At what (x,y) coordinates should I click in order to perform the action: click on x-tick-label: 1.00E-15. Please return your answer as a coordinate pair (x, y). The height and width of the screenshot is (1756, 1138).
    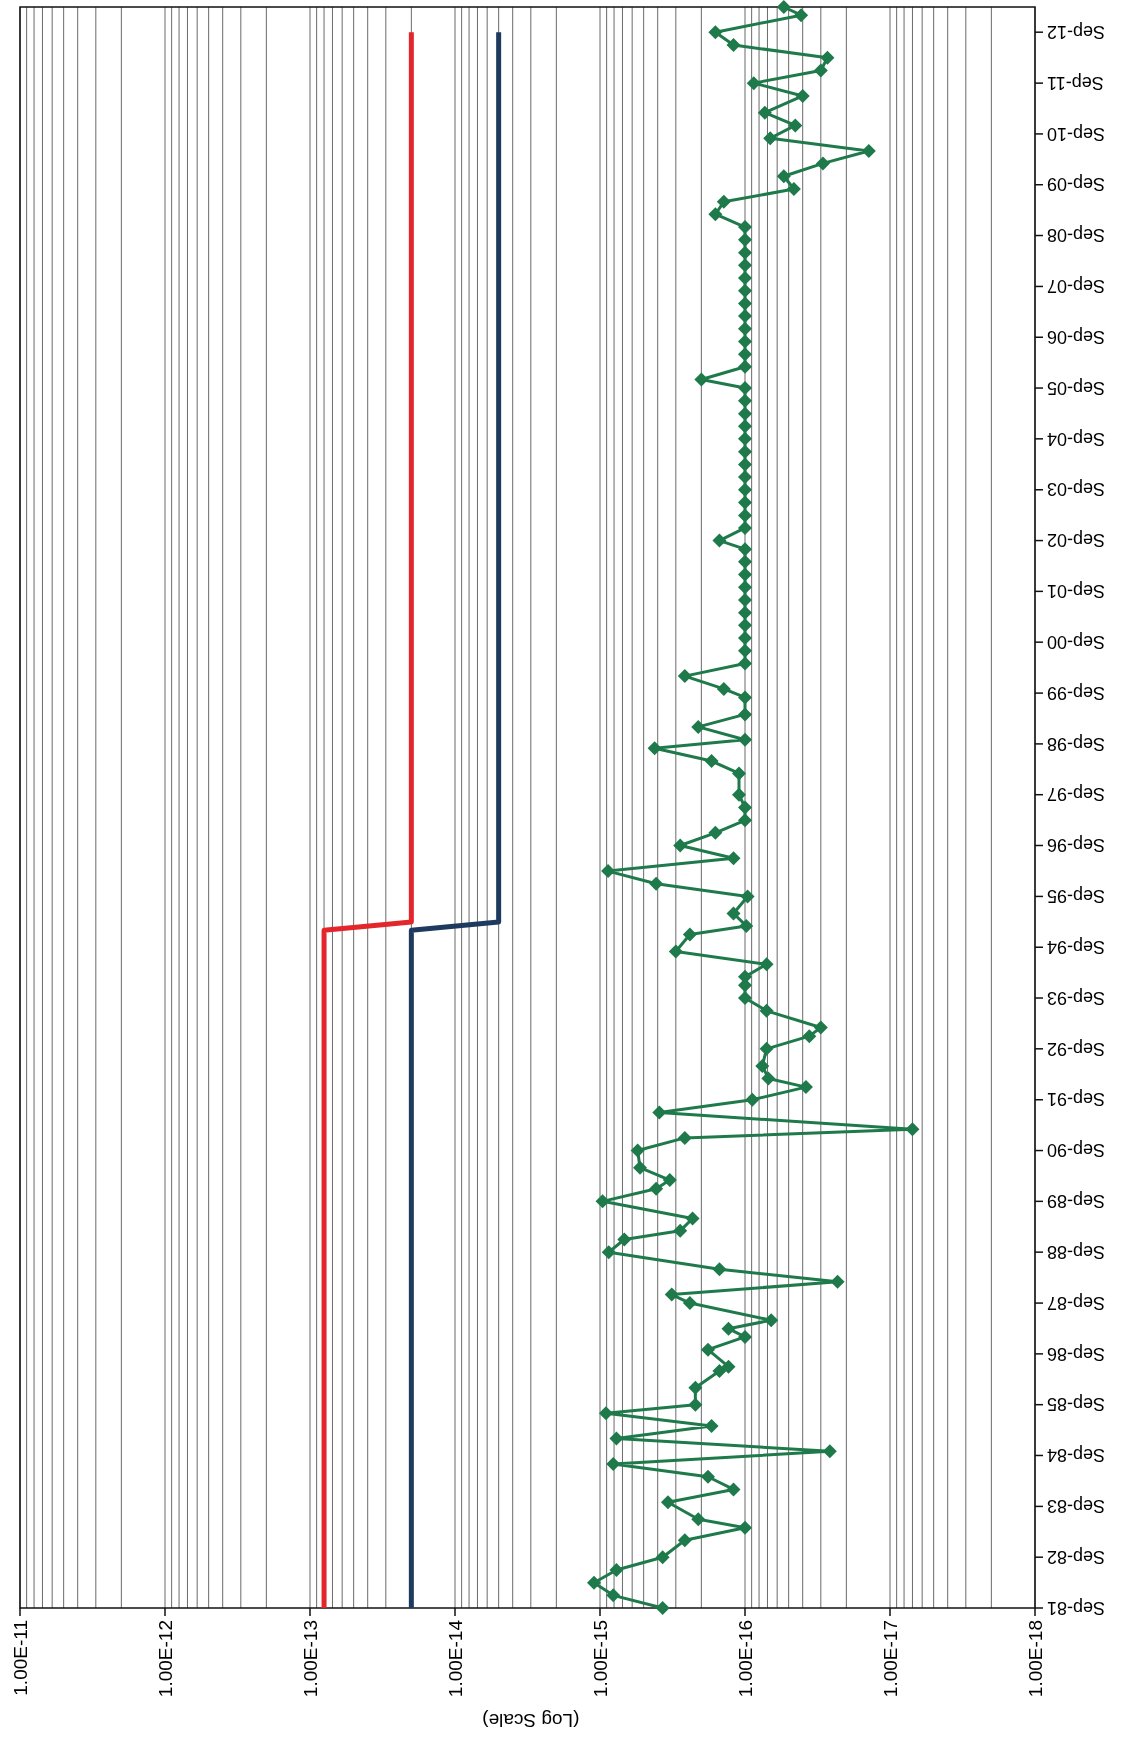
    Looking at the image, I should click on (600, 1659).